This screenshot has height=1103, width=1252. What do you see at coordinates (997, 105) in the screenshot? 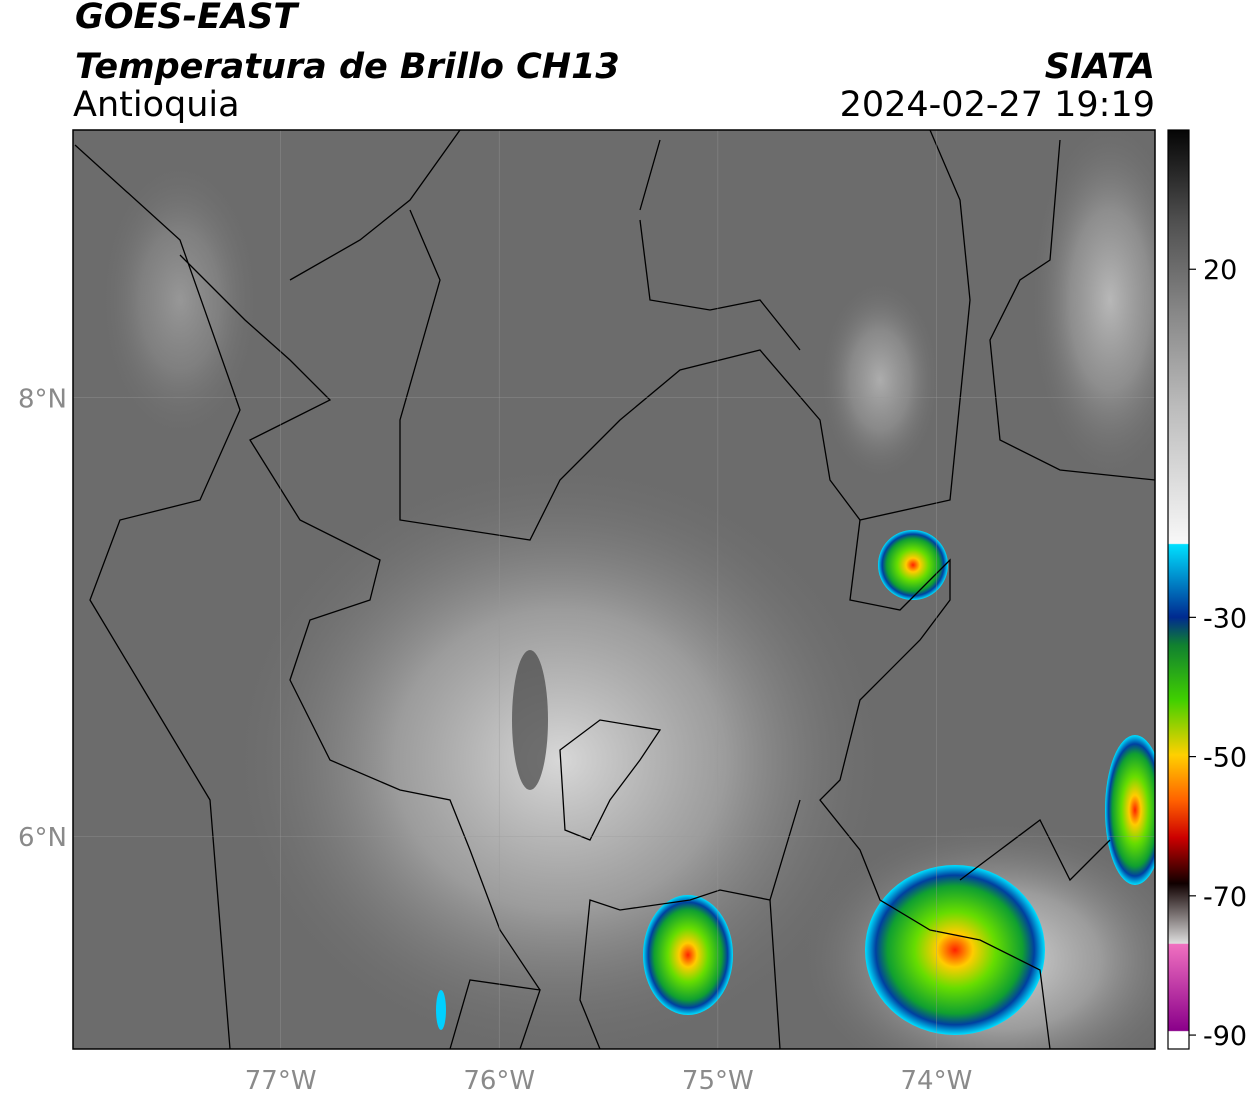
I see `datetime: 2024-02-27 19:19` at bounding box center [997, 105].